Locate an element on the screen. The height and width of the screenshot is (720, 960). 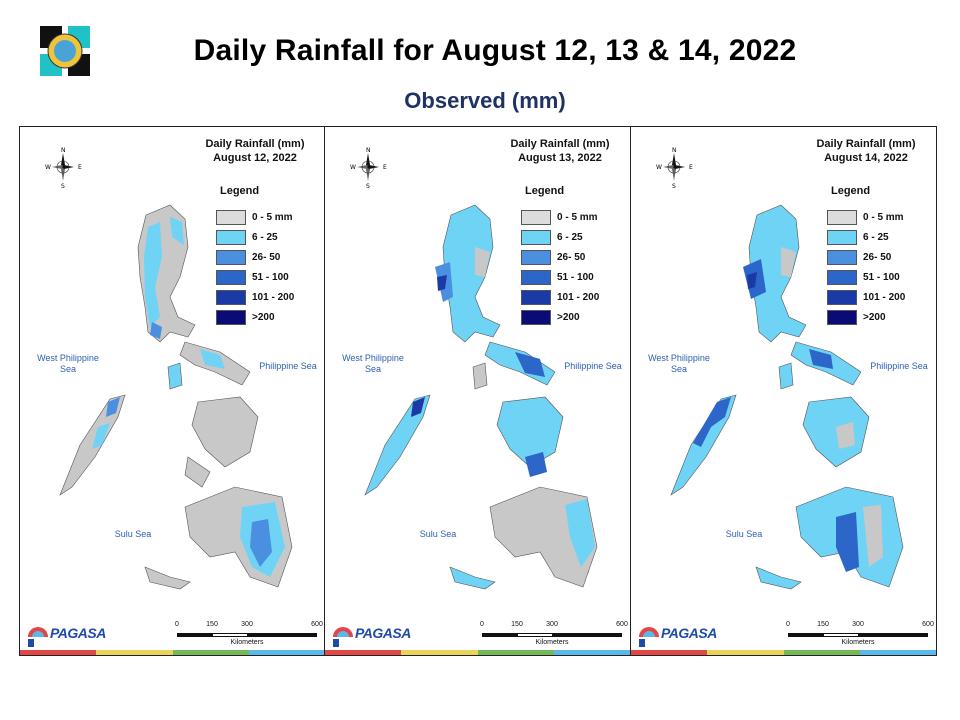
panel-title: Daily Rainfall (mm) August 13, 2022 is located at coordinates (560, 151).